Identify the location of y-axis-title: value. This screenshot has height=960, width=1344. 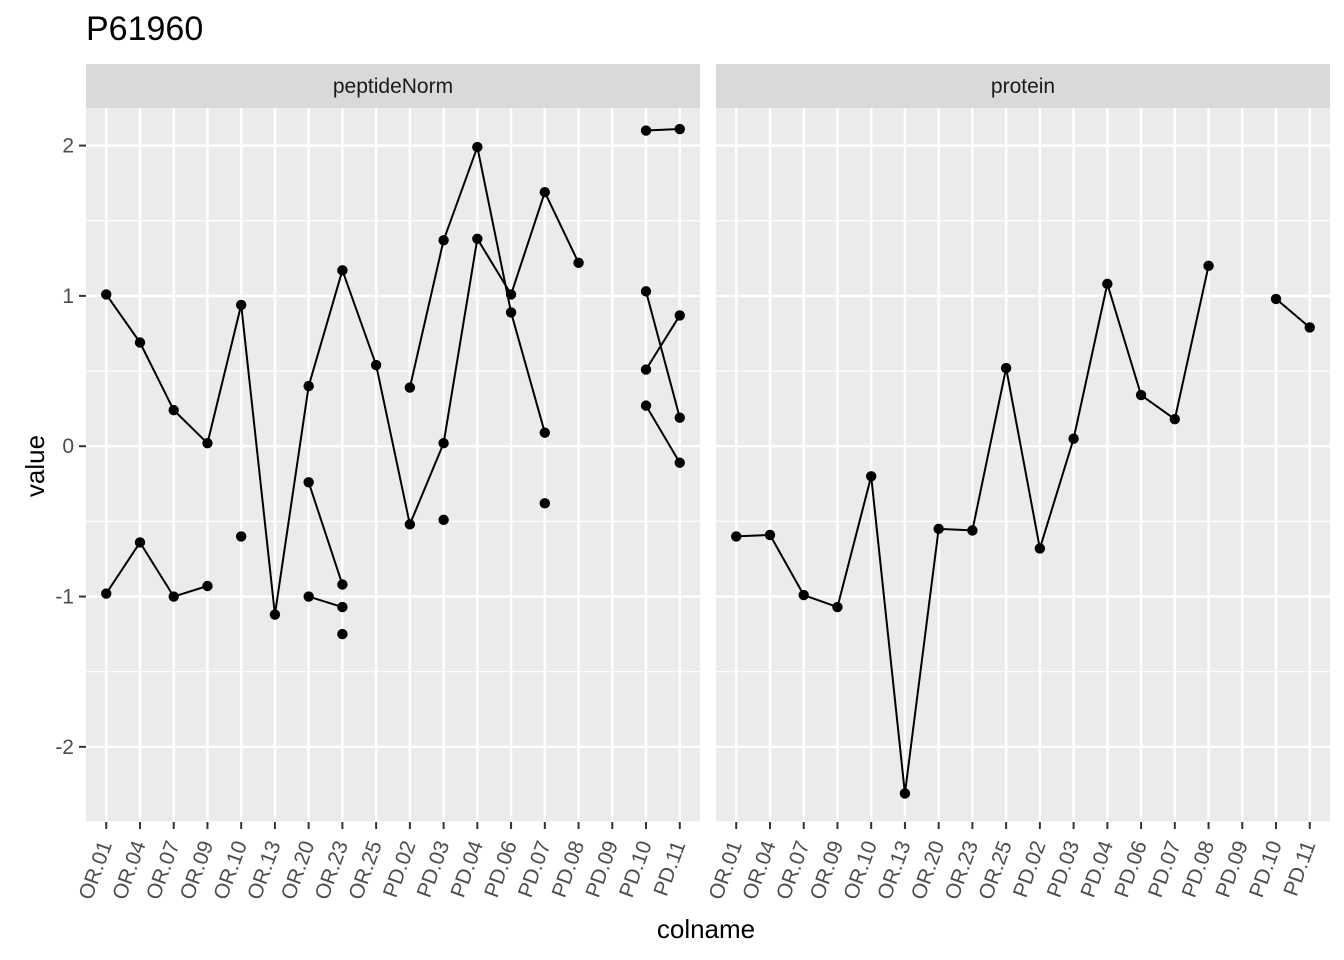
(35, 466).